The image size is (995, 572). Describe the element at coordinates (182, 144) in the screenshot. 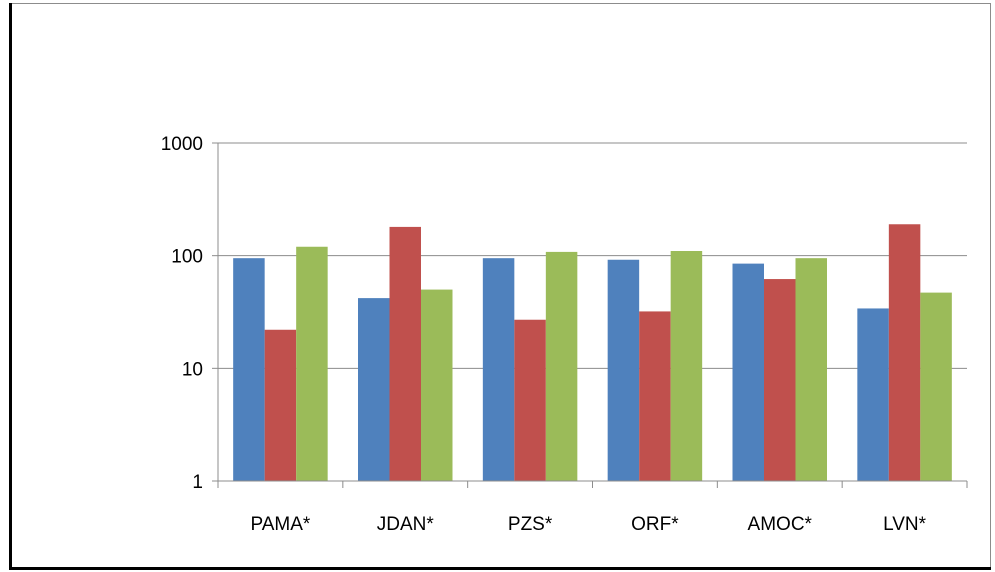

I see `y-tick-label: 1000` at that location.